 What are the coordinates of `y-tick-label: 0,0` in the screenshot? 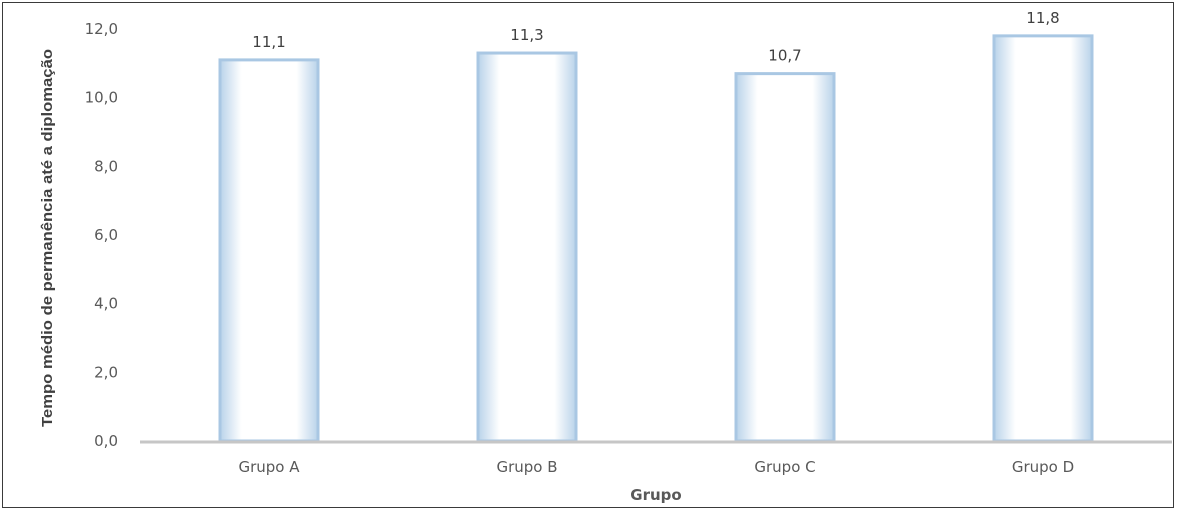 It's located at (106, 441).